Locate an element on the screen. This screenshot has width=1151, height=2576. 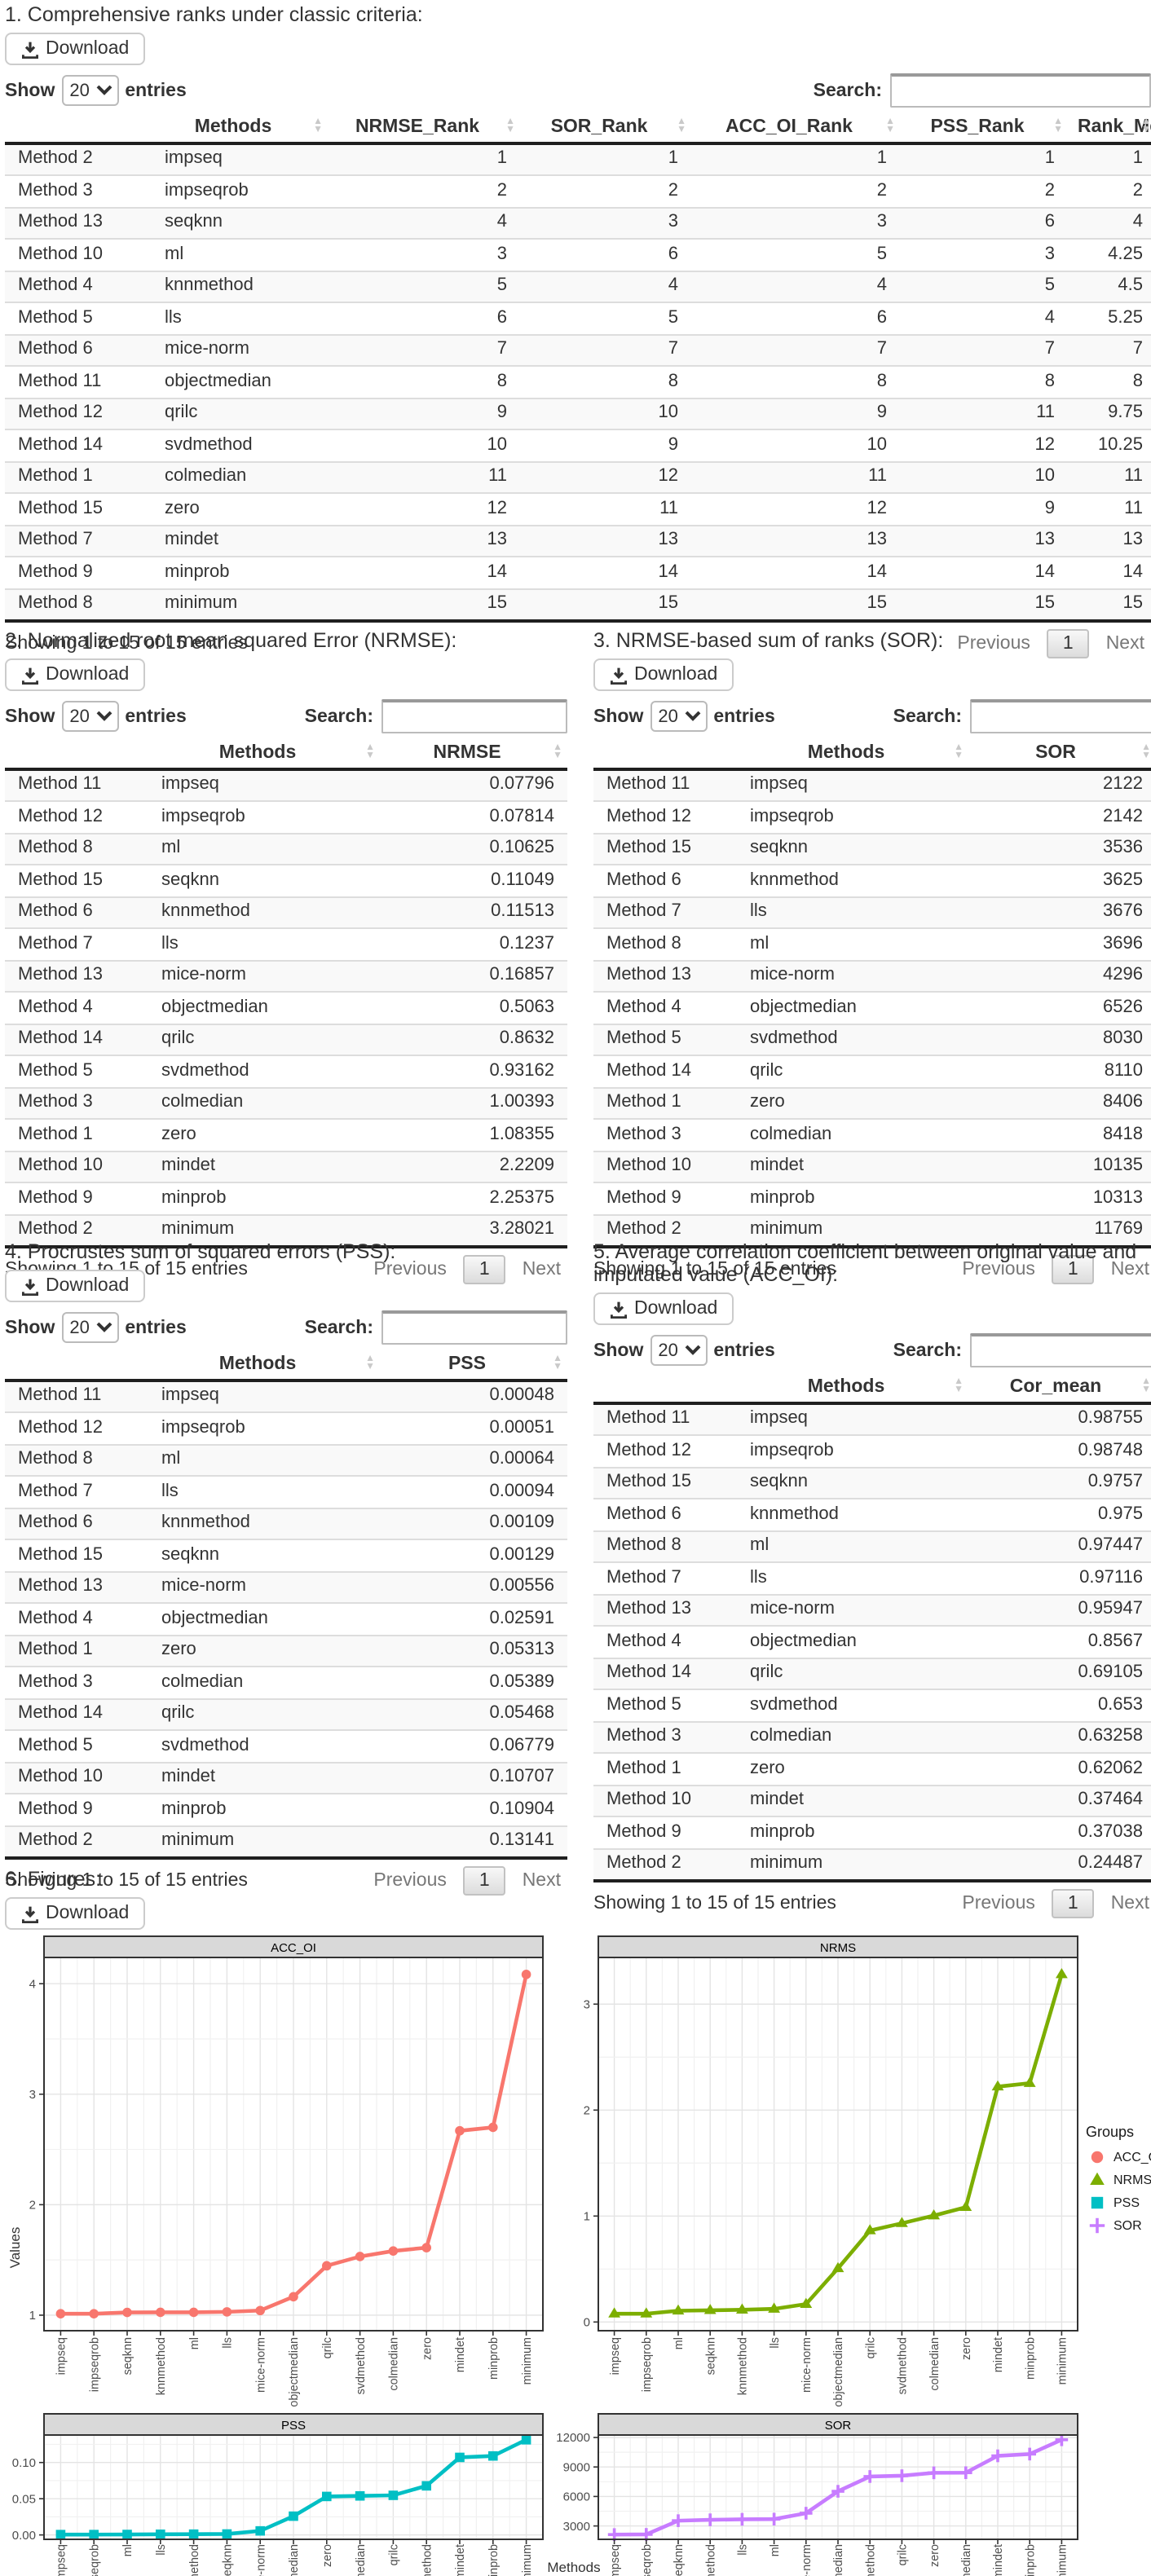
column-header: NRMSE_Rank ▲ ▼ is located at coordinates (424, 128).